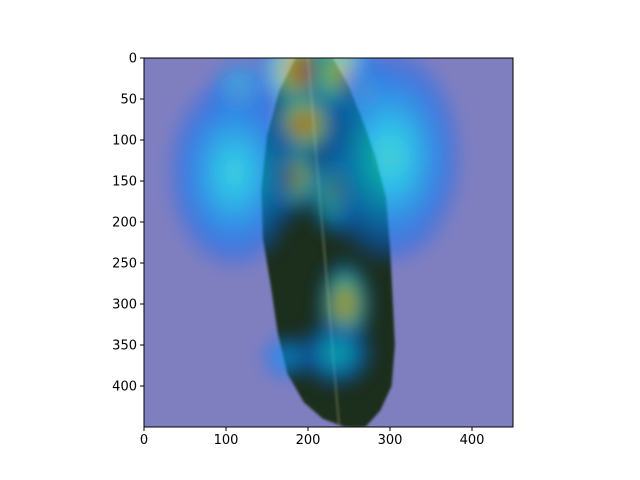 This screenshot has height=480, width=640. I want to click on y-tick-label: 100, so click(124, 141).